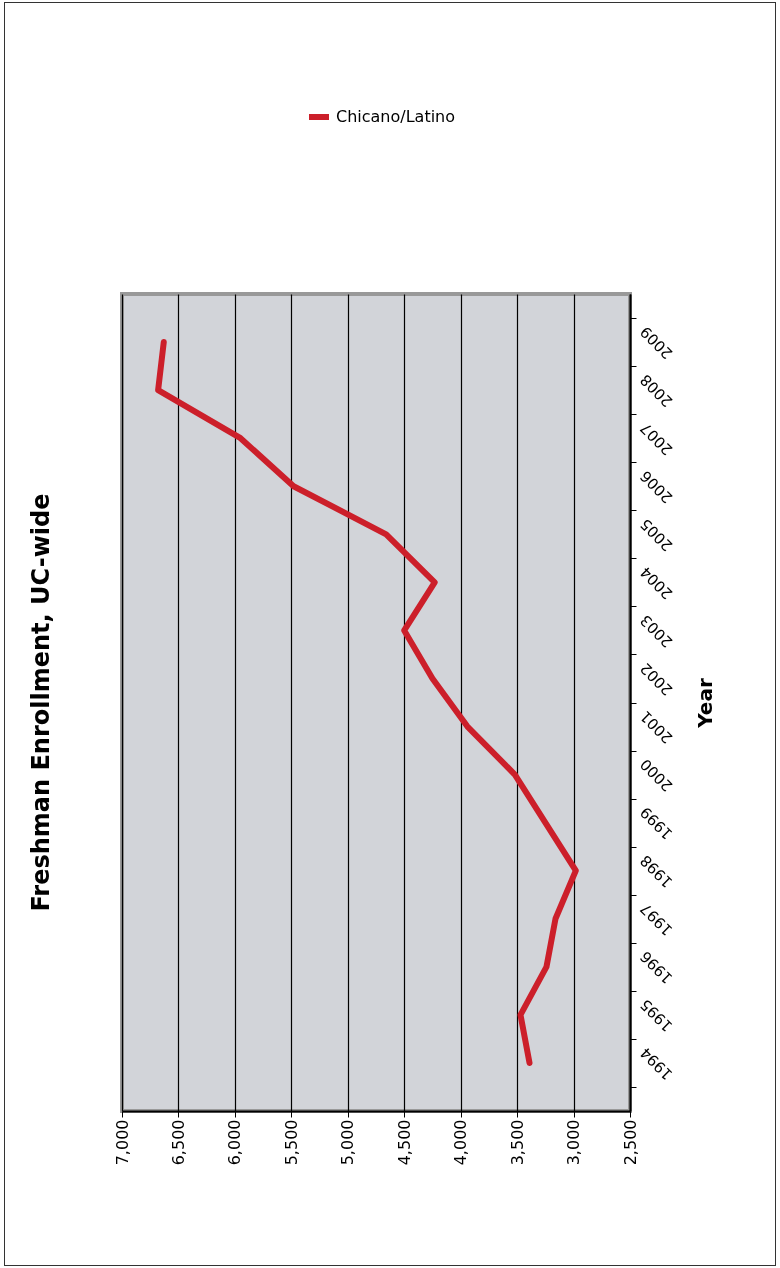 The image size is (780, 1268). I want to click on x-tick-label: 7,000, so click(122, 1142).